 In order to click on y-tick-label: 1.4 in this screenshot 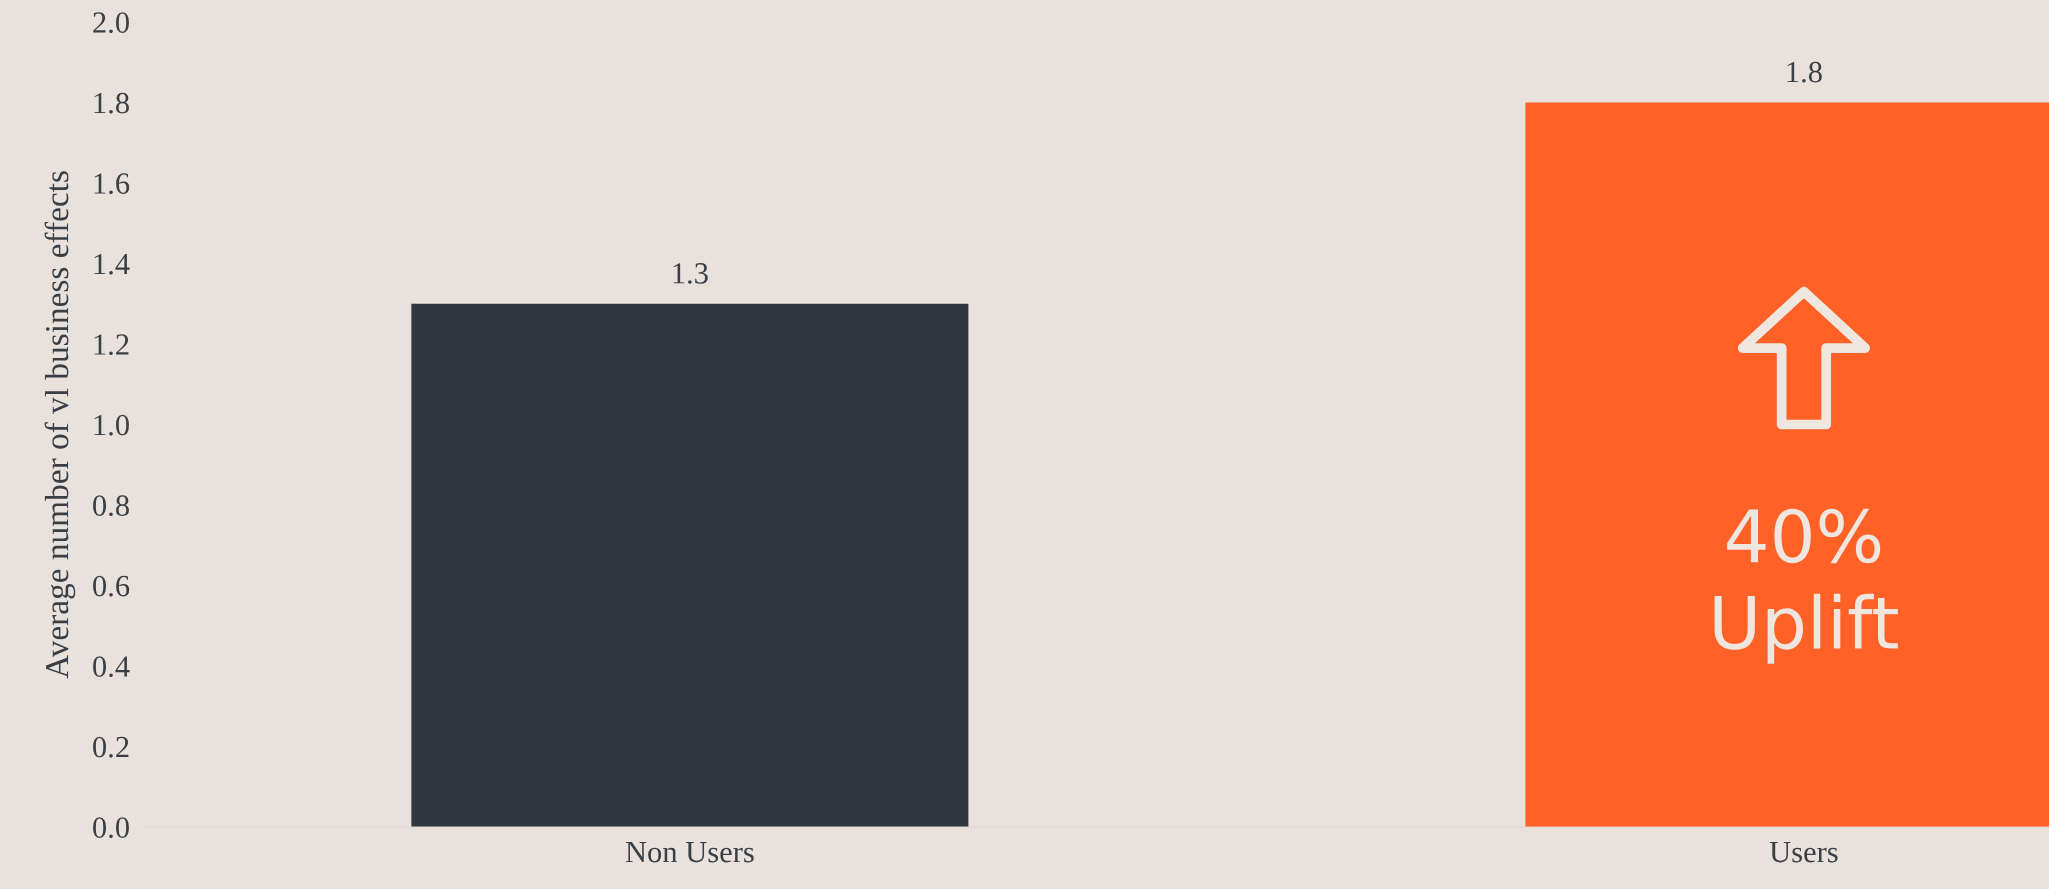, I will do `click(112, 264)`.